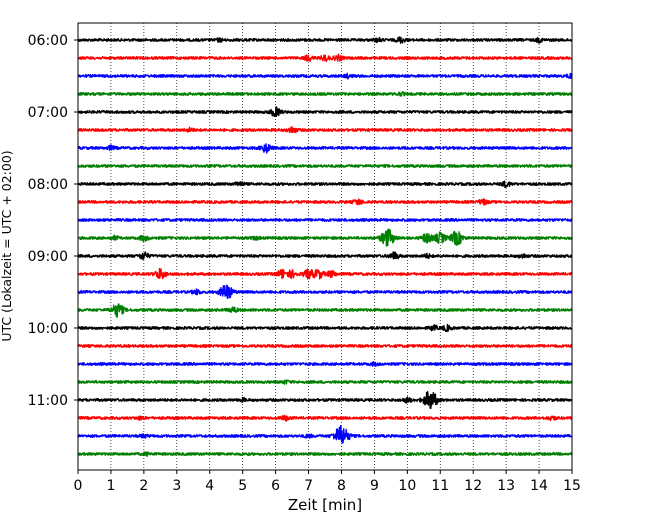 This screenshot has height=520, width=650. Describe the element at coordinates (48, 185) in the screenshot. I see `y-tick-label: 08:00` at that location.